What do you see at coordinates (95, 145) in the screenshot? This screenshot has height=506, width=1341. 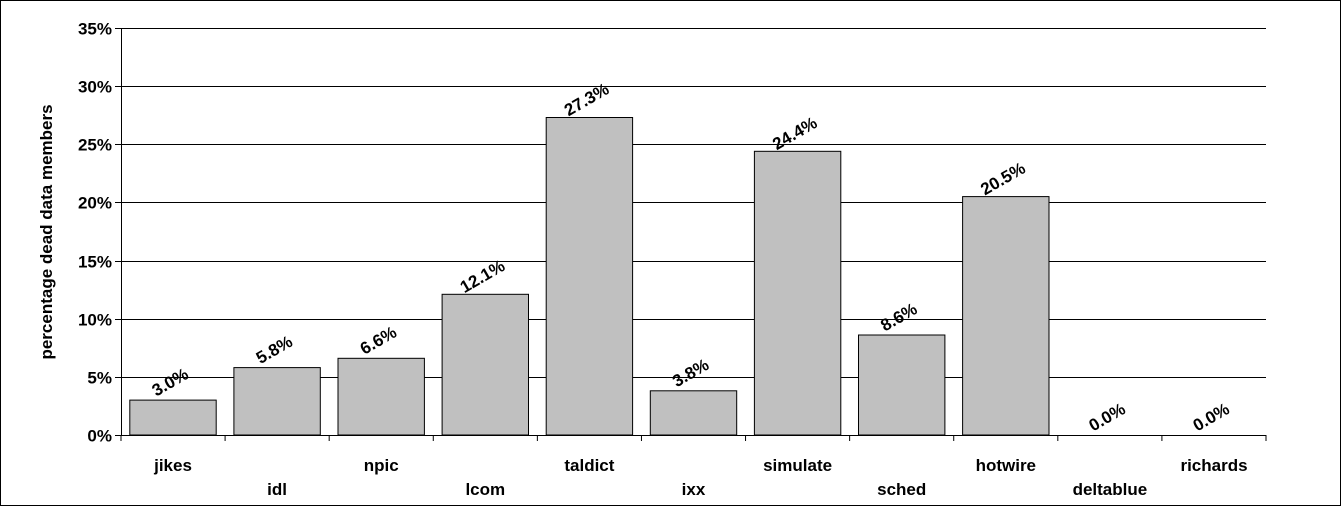 I see `y-tick-label: 25%` at bounding box center [95, 145].